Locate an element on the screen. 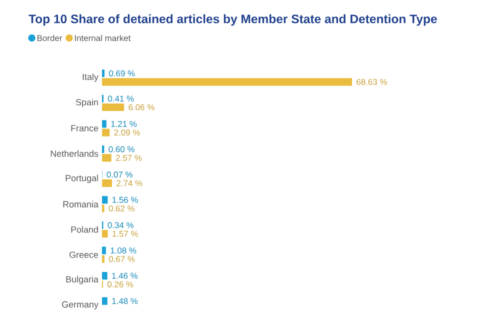  data-label: 2.74 % is located at coordinates (129, 183).